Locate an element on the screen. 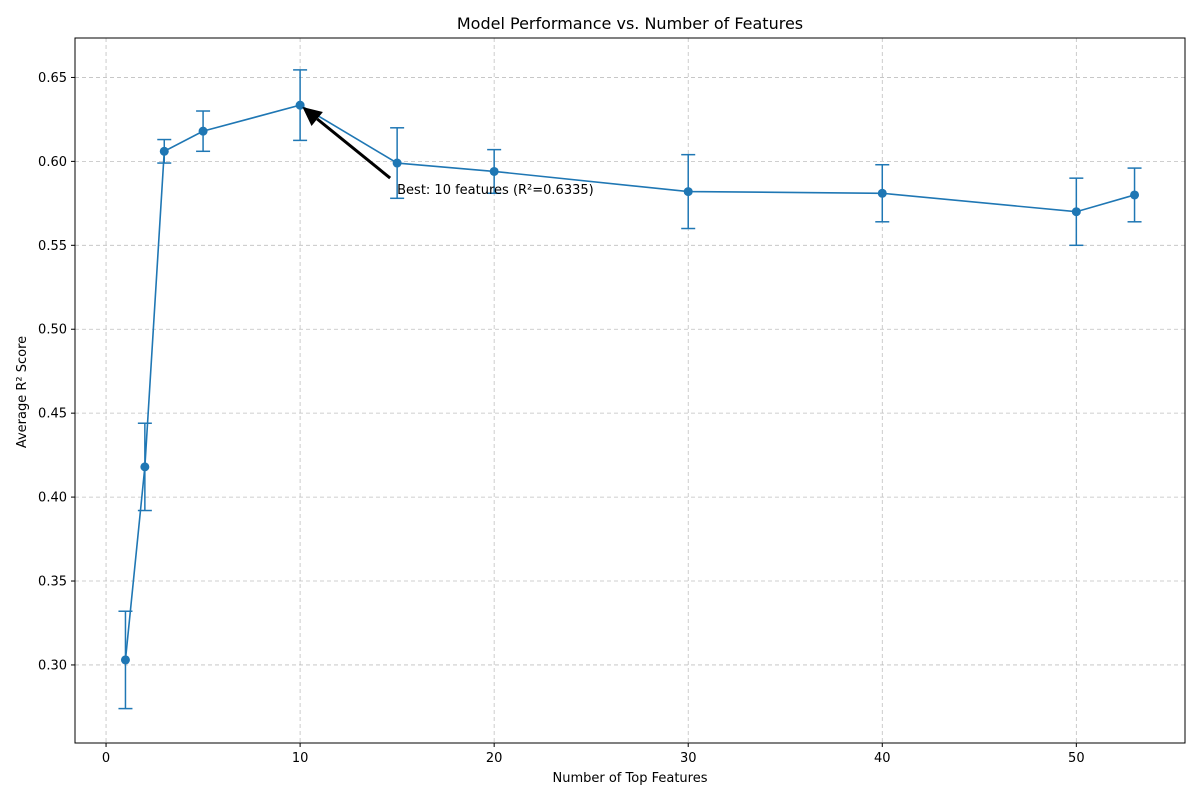 The height and width of the screenshot is (800, 1200). annotation: Best: 10 features (R²=0.6335) is located at coordinates (448, 152).